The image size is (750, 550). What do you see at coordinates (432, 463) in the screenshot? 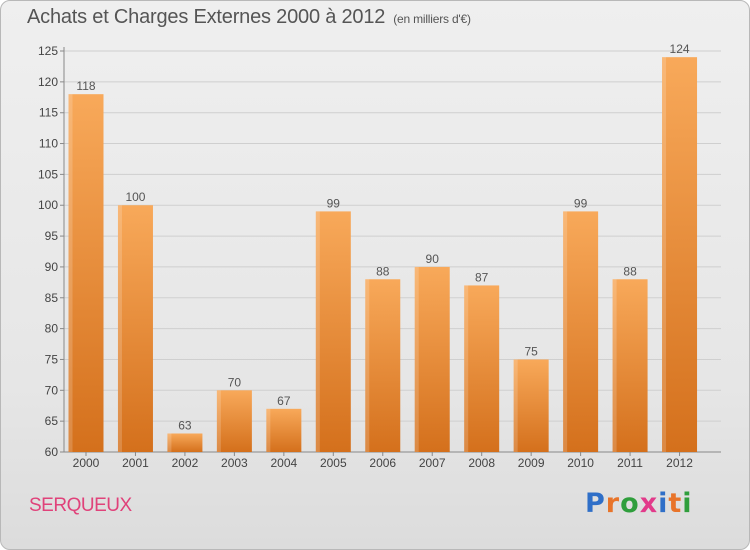
I see `x-tick-label: 2007` at bounding box center [432, 463].